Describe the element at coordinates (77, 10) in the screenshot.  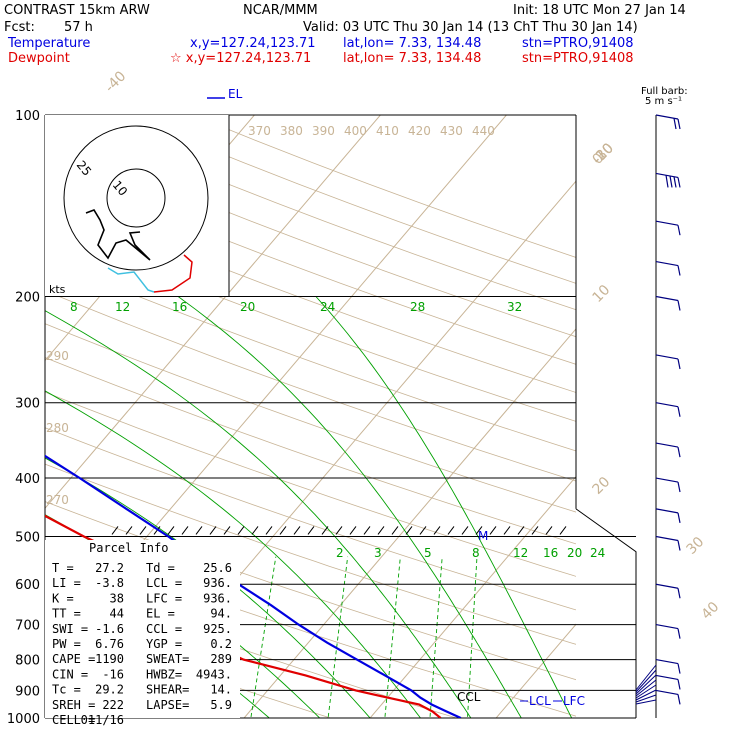
I see `model-title: CONTRAST 15km ARW` at that location.